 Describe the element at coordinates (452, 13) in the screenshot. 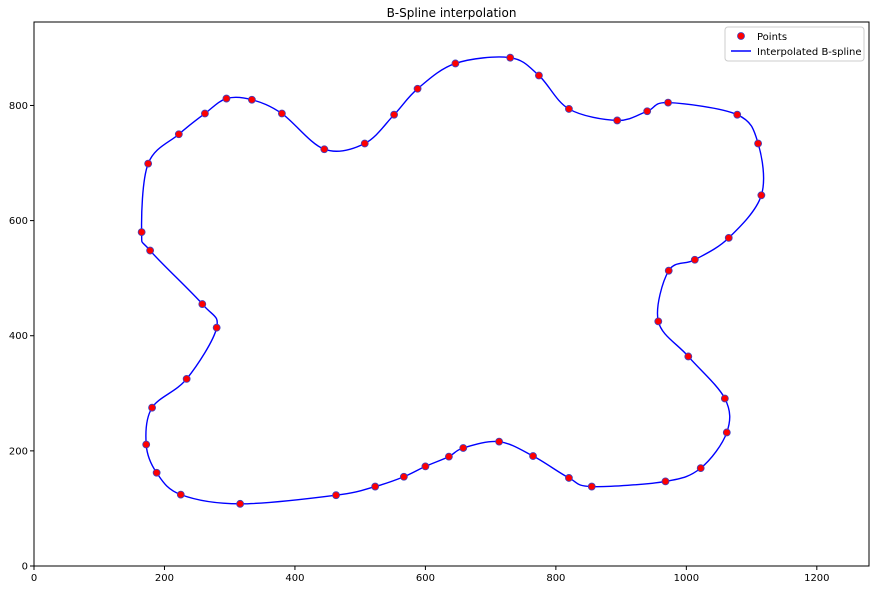

I see `chart-title: B-Spline interpolation` at that location.